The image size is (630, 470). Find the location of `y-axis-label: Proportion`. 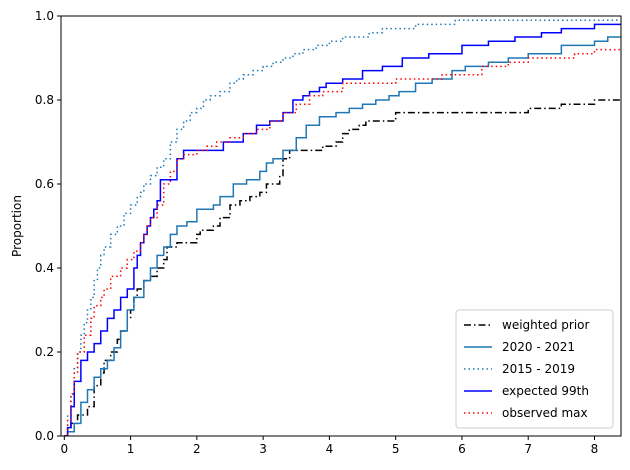

y-axis-label: Proportion is located at coordinates (17, 226).